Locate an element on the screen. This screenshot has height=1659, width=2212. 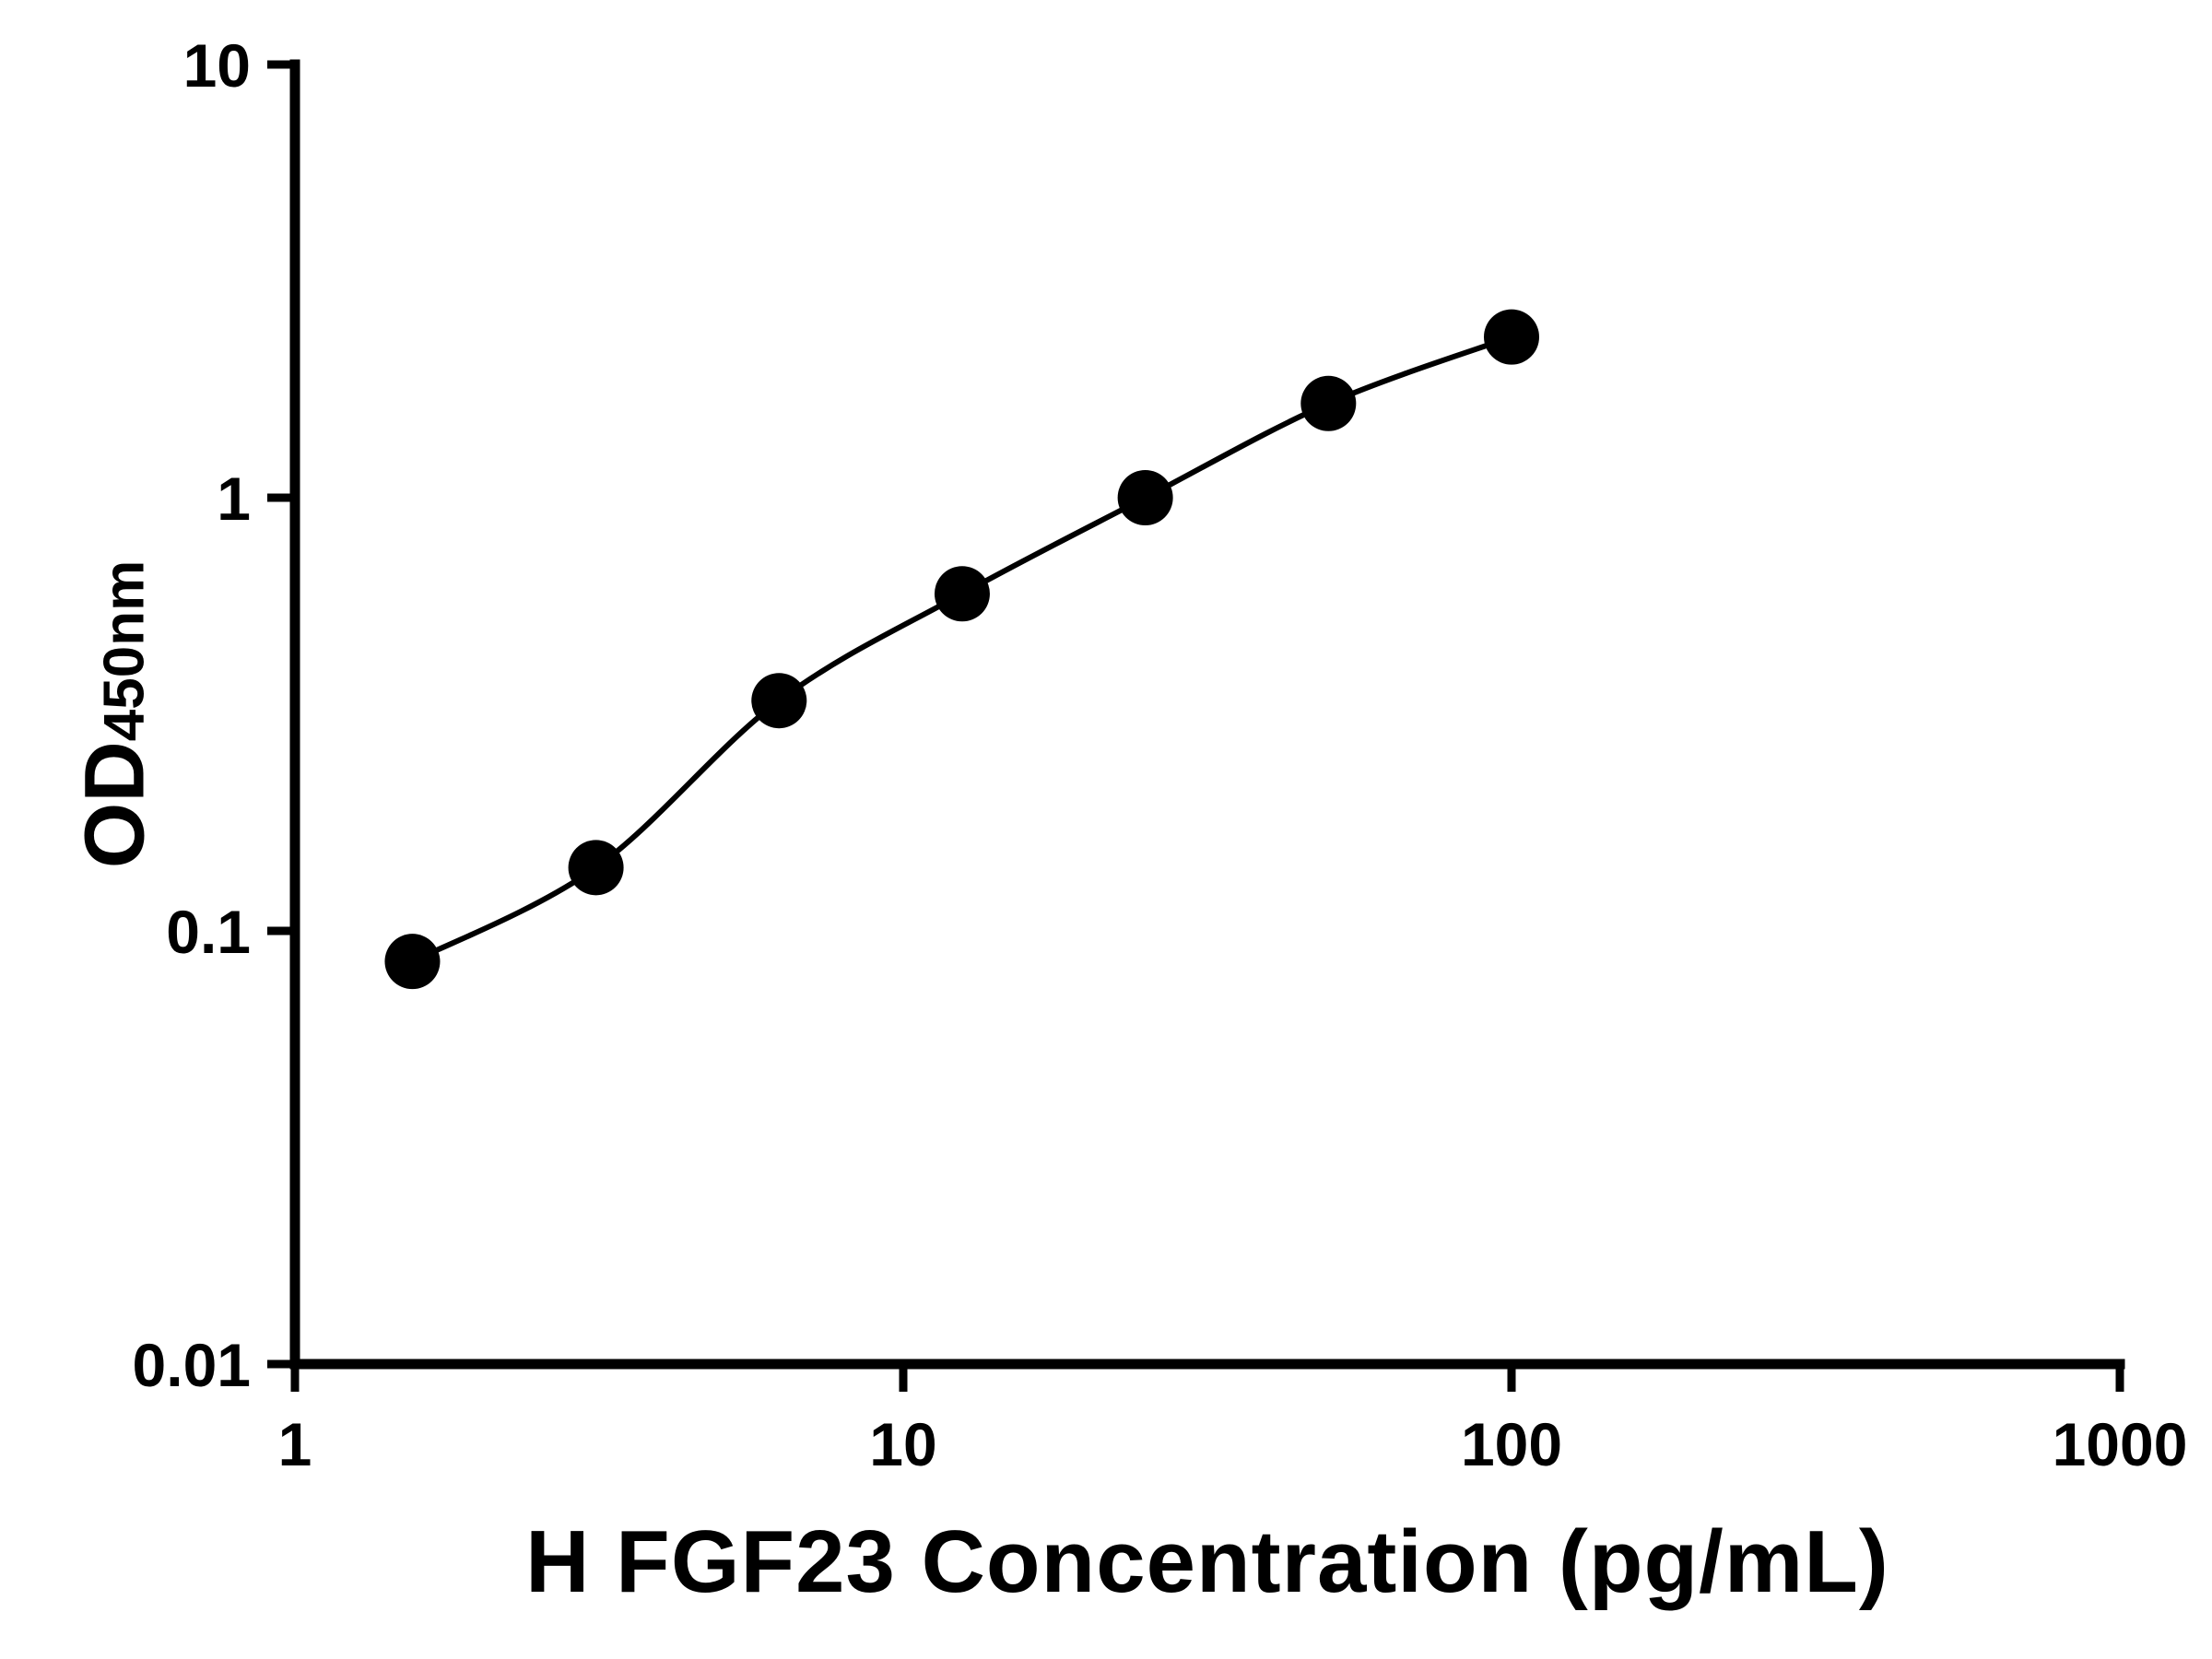
y-tick-label: 0.1 is located at coordinates (208, 932).